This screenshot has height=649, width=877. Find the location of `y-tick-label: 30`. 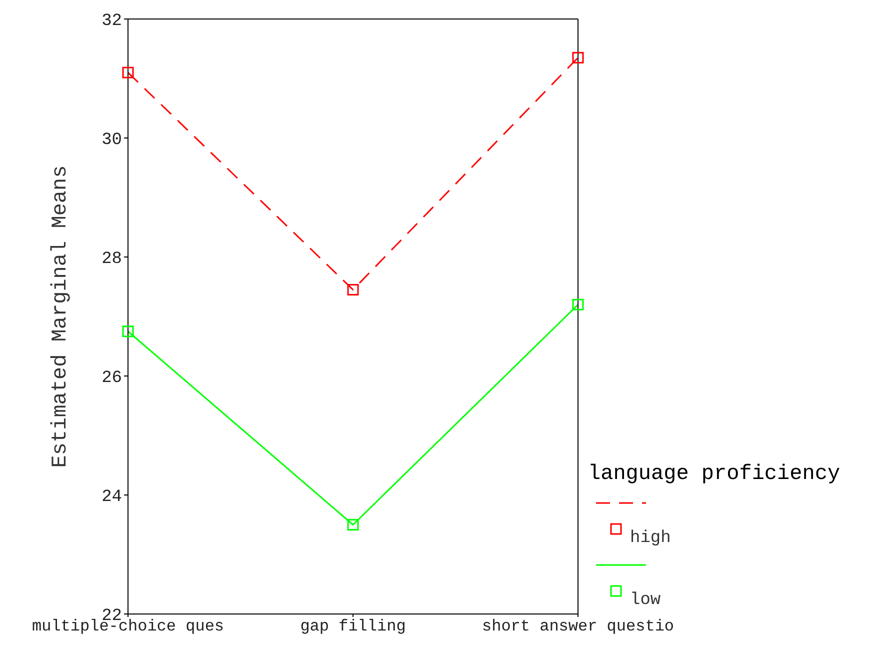

y-tick-label: 30 is located at coordinates (112, 140).